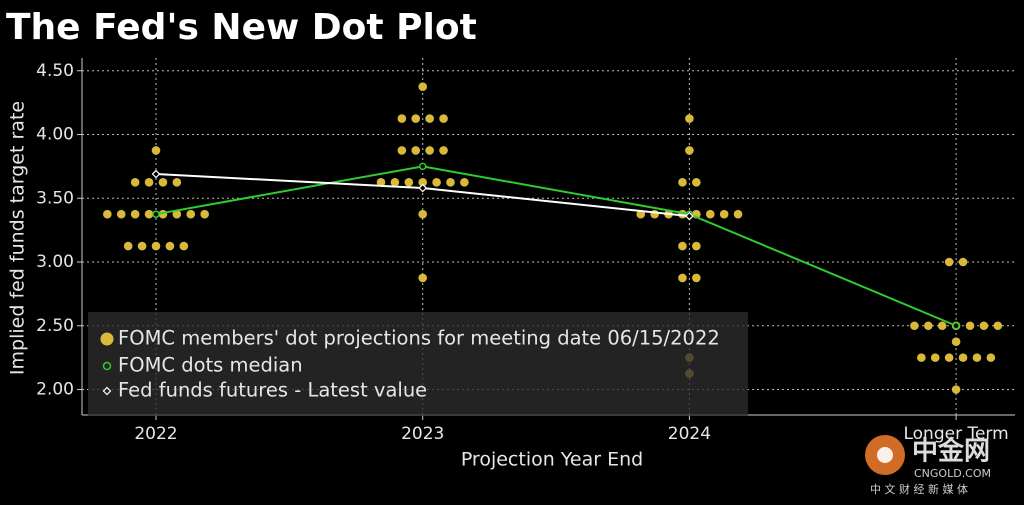 The height and width of the screenshot is (505, 1024). What do you see at coordinates (55, 326) in the screenshot?
I see `y-tick-label: 2.50` at bounding box center [55, 326].